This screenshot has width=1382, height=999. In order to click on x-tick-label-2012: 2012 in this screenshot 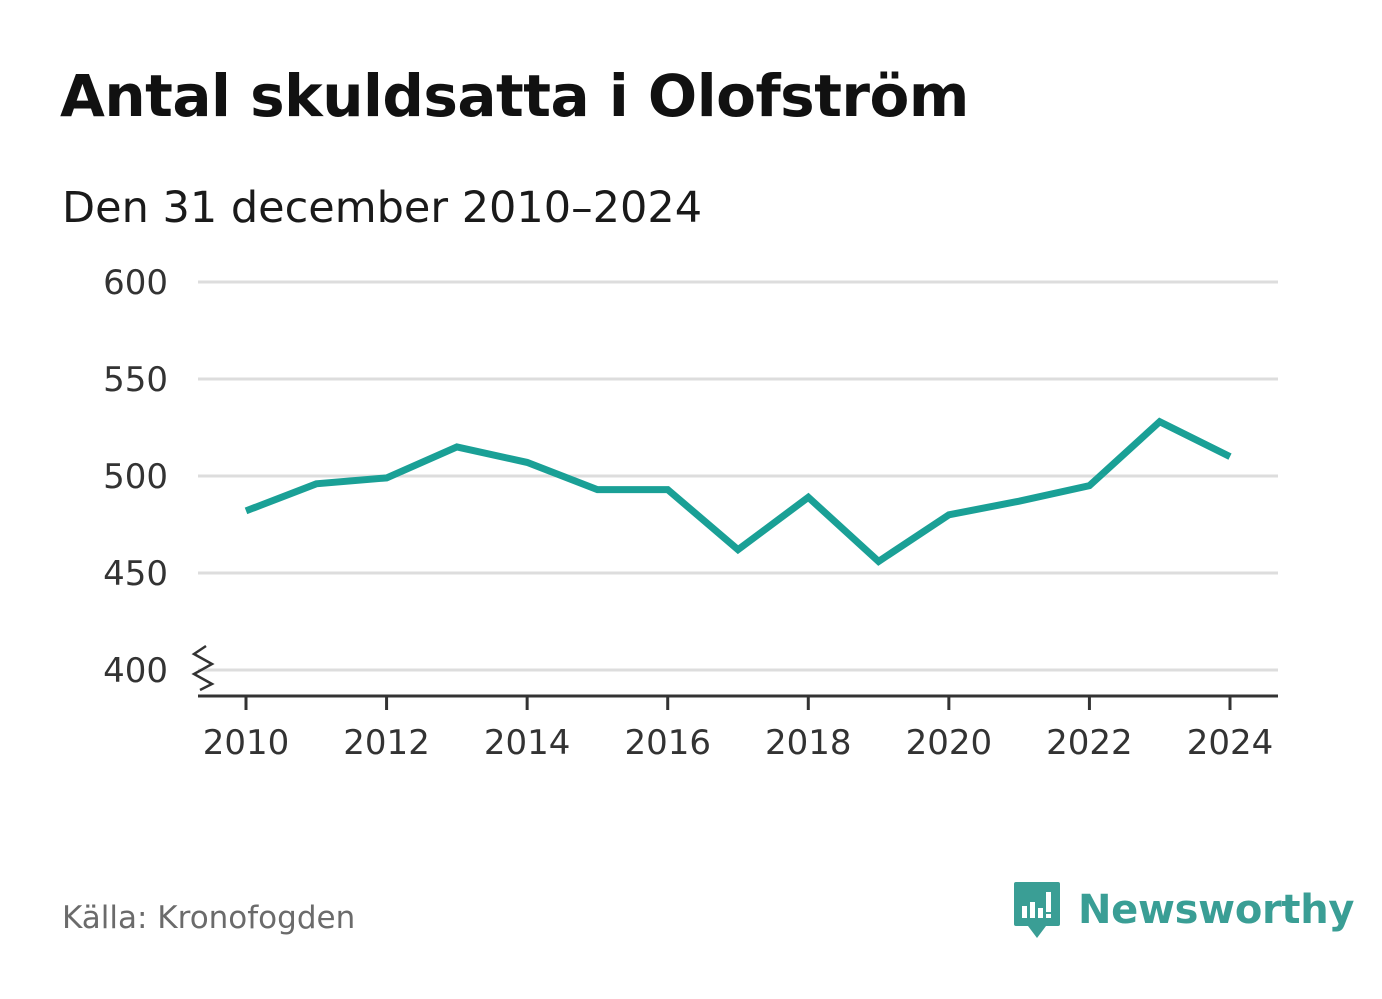, I will do `click(386, 743)`.